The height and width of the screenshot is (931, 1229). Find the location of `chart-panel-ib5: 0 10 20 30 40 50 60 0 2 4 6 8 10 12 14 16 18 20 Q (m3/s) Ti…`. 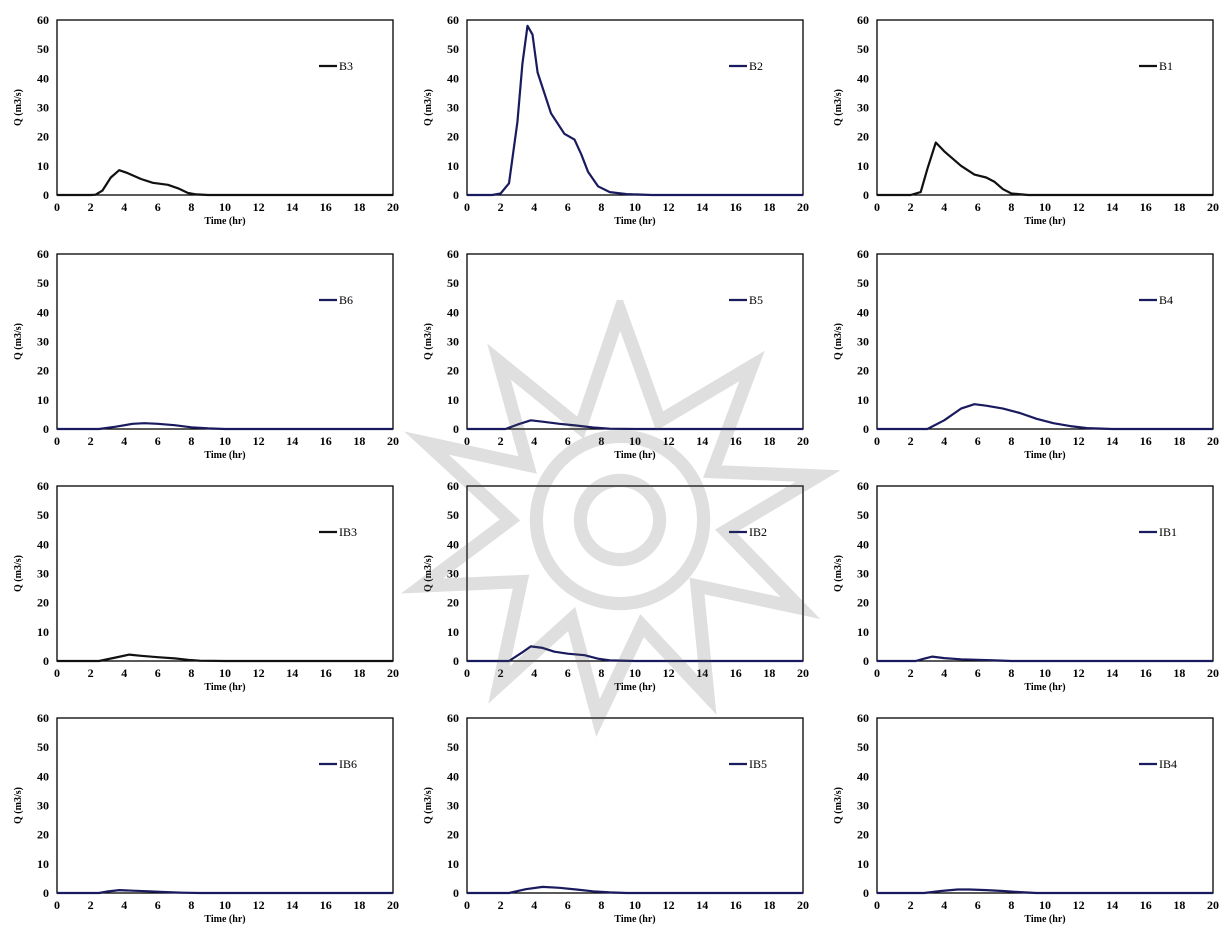

chart-panel-ib5: 0 10 20 30 40 50 60 0 2 4 6 8 10 12 14 16 18 20 Q (m3/s) Ti… is located at coordinates (616, 818).